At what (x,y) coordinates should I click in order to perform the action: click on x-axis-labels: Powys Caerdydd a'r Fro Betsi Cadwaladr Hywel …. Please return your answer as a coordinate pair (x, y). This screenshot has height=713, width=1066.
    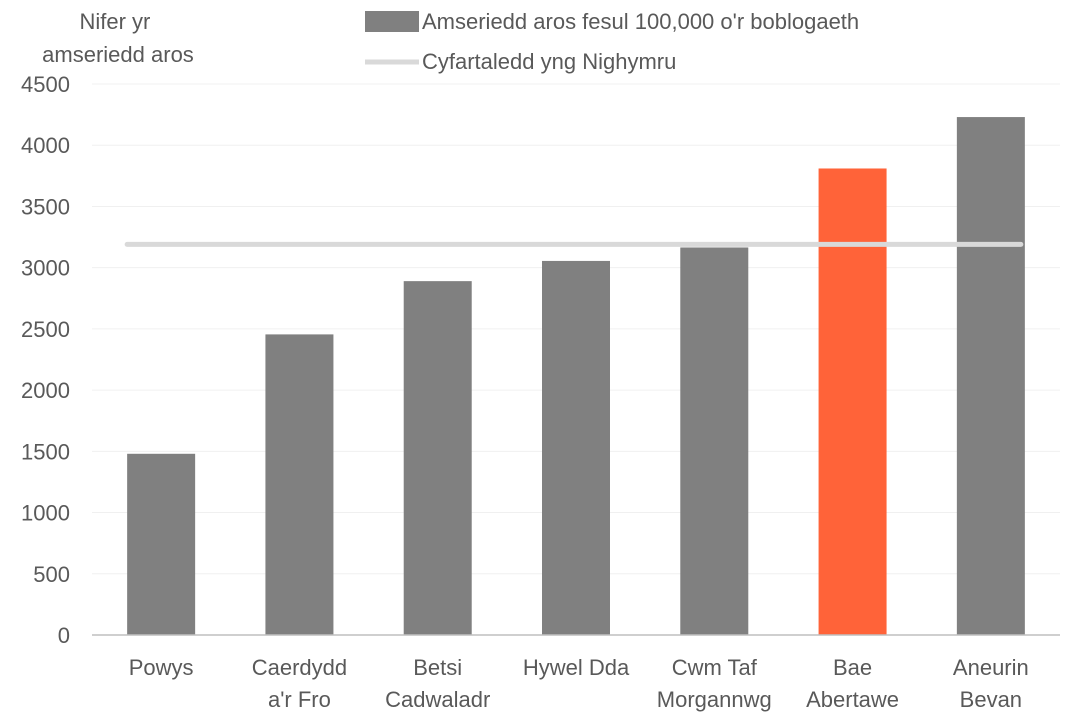
    Looking at the image, I should click on (579, 683).